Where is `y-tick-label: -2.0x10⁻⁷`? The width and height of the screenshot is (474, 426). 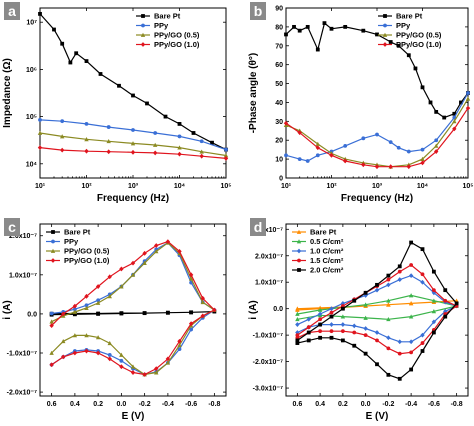 y-tick-label: -2.0x10⁻⁷ is located at coordinates (22, 393).